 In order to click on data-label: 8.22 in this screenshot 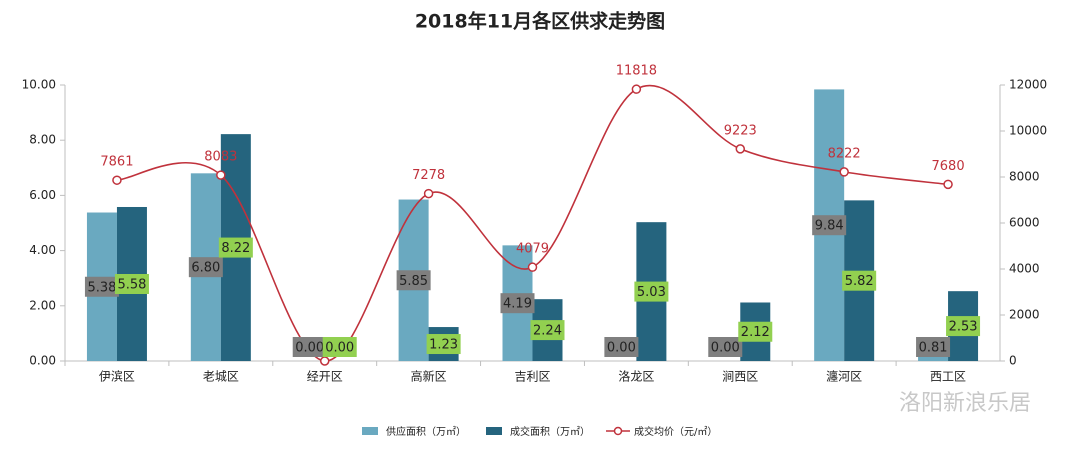, I will do `click(235, 248)`.